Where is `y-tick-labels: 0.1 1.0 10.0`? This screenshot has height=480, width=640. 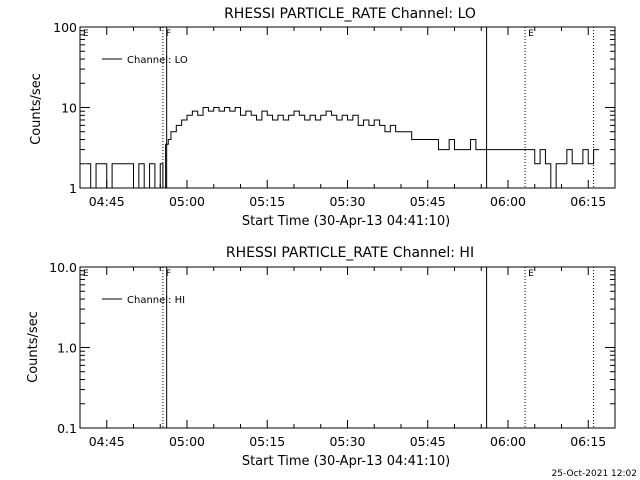
y-tick-labels: 0.1 1.0 10.0 is located at coordinates (63, 348).